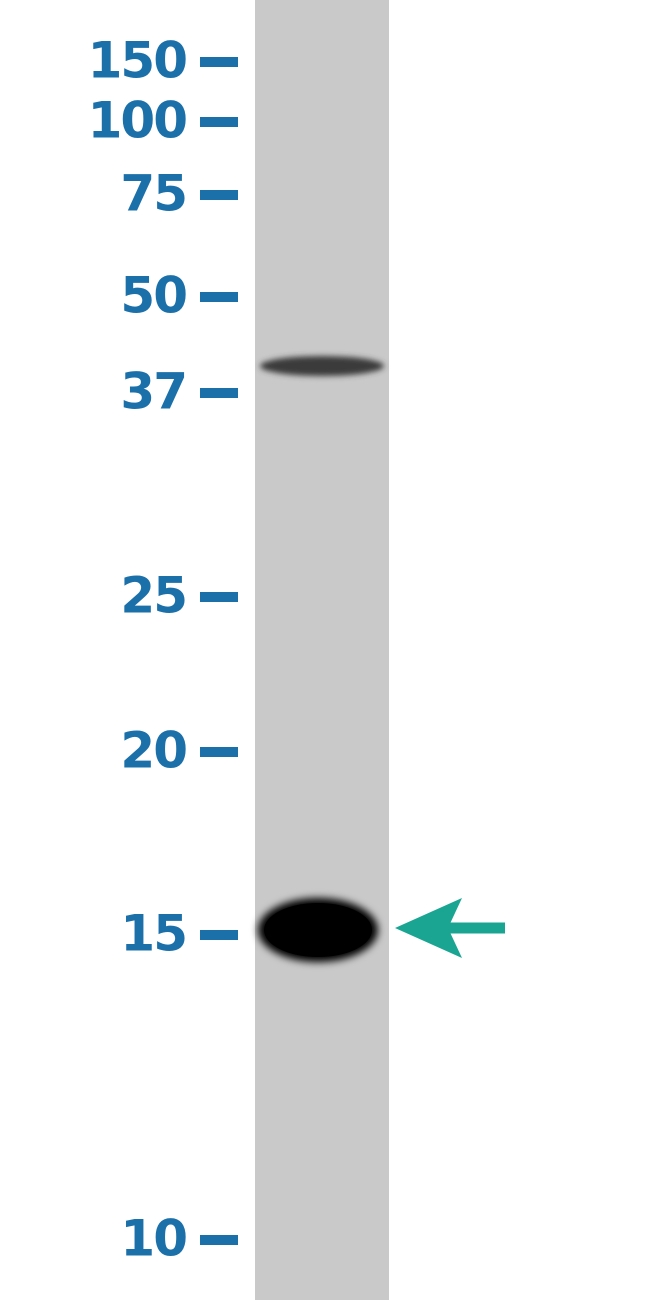 This screenshot has height=1300, width=650. I want to click on marker-label: 75, so click(153, 194).